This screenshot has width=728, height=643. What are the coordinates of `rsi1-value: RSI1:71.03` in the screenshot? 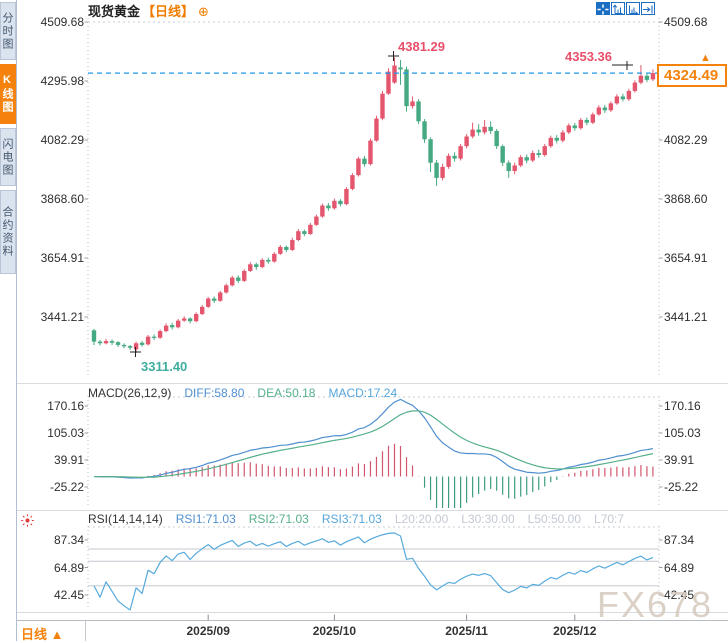 It's located at (205, 519).